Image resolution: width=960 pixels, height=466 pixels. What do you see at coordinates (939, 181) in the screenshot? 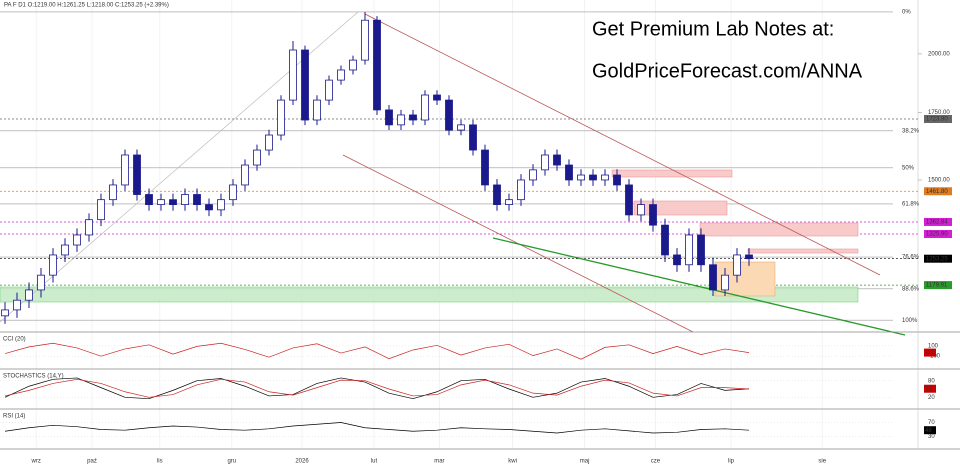
I see `y-tick-label: 1500.00` at bounding box center [939, 181].